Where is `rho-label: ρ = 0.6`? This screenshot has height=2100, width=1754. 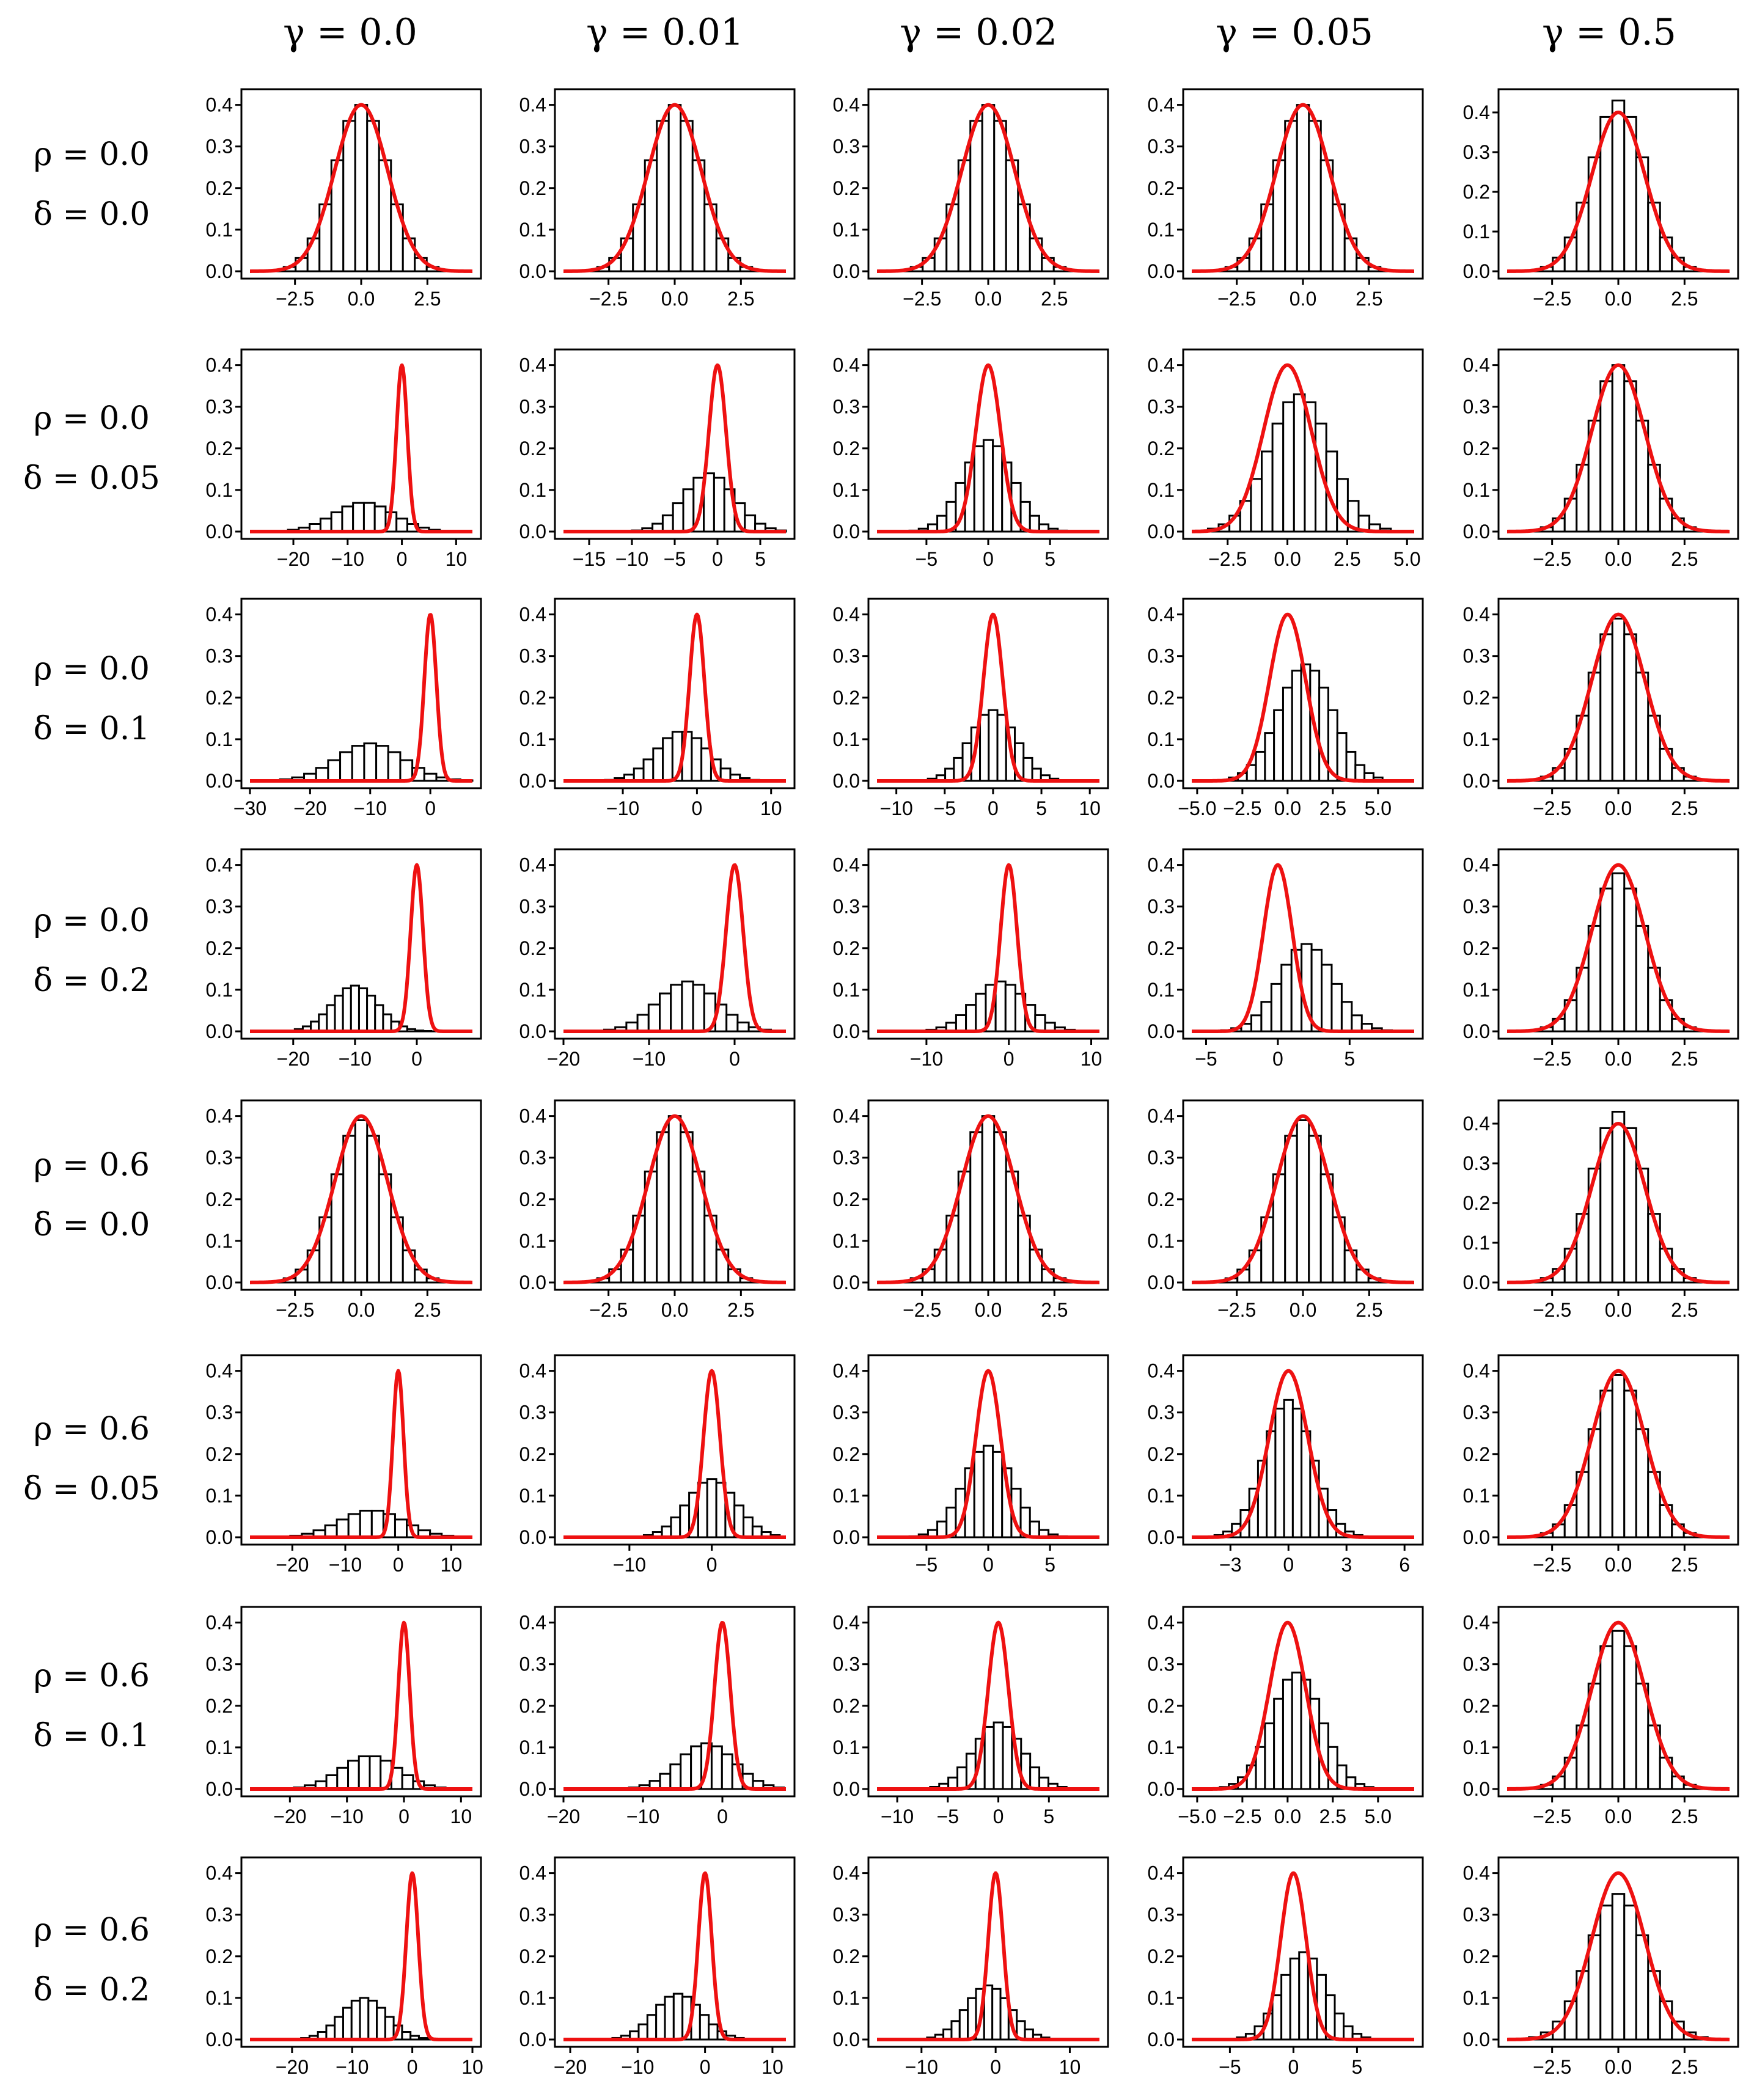 rho-label: ρ = 0.6 is located at coordinates (92, 1166).